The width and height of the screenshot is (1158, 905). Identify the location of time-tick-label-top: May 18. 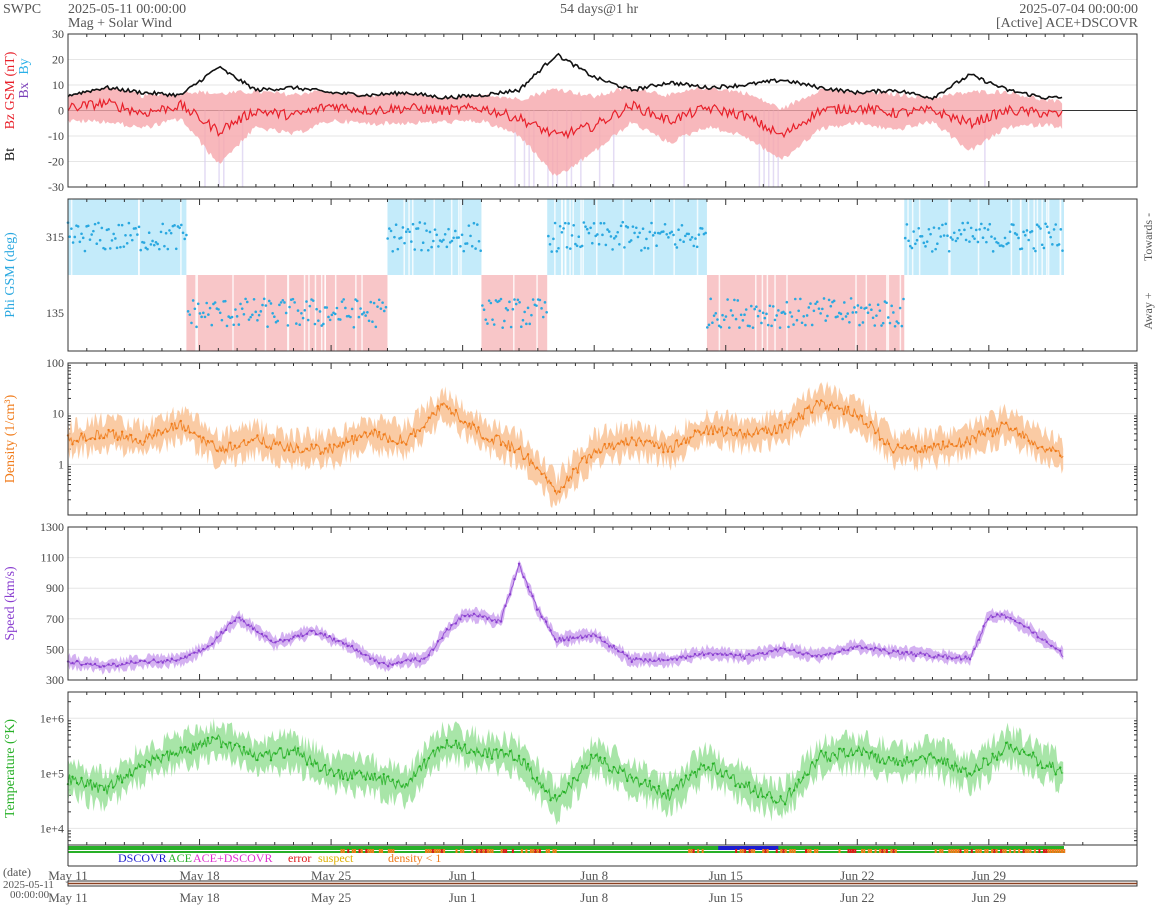
(200, 875).